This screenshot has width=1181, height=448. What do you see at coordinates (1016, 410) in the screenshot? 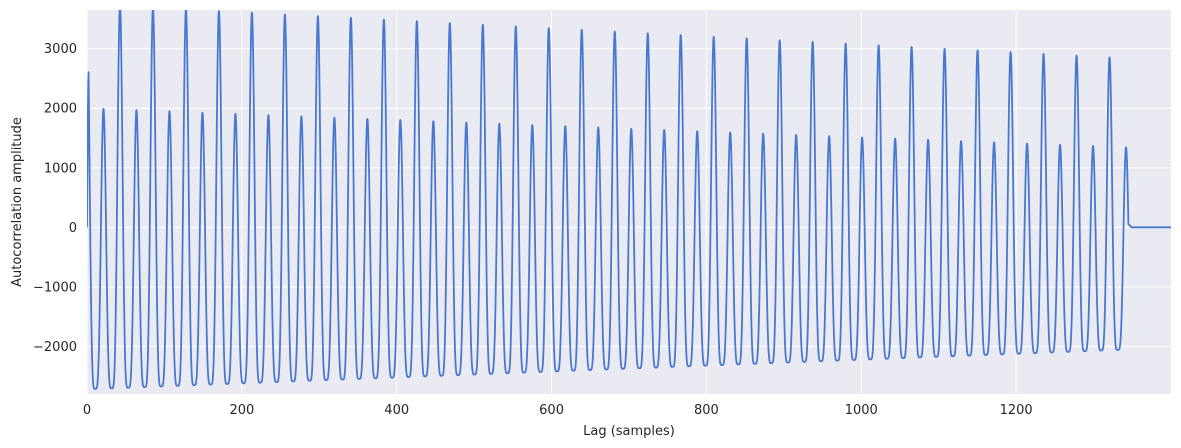
I see `x-tick-label: 1200` at bounding box center [1016, 410].